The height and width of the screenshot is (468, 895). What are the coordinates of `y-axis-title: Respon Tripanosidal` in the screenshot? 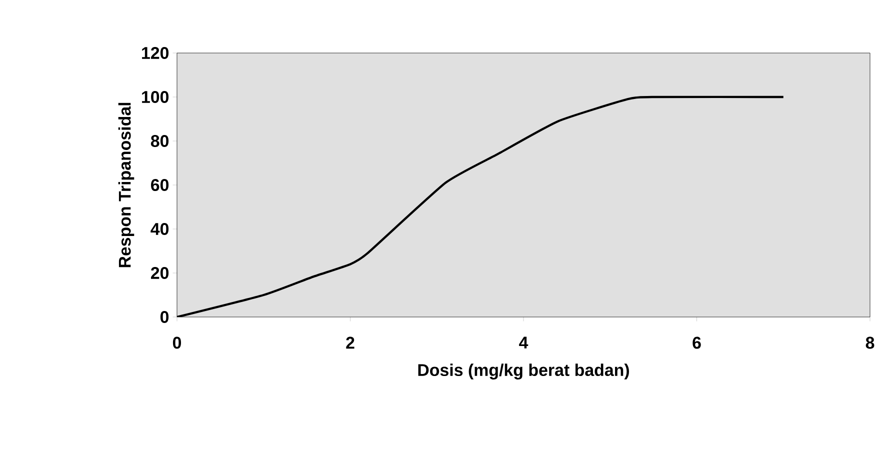 It's located at (126, 185).